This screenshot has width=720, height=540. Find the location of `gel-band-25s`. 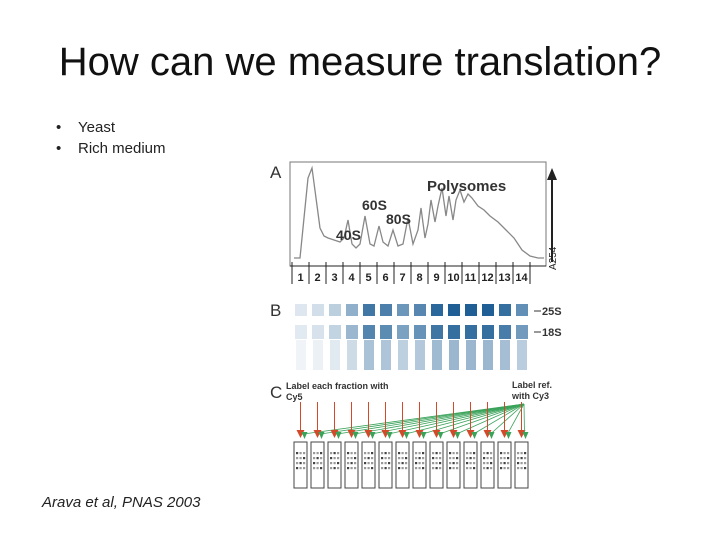

gel-band-25s is located at coordinates (352, 310).